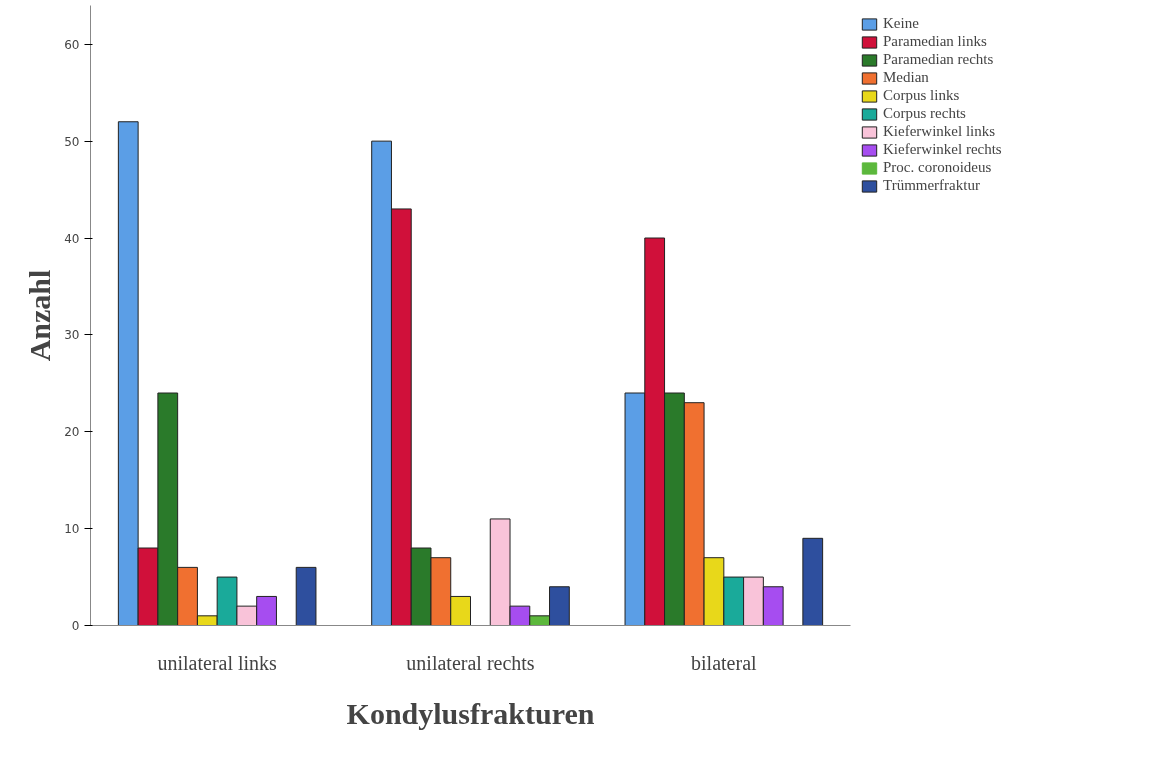  I want to click on legend-label: Corpus links, so click(921, 95).